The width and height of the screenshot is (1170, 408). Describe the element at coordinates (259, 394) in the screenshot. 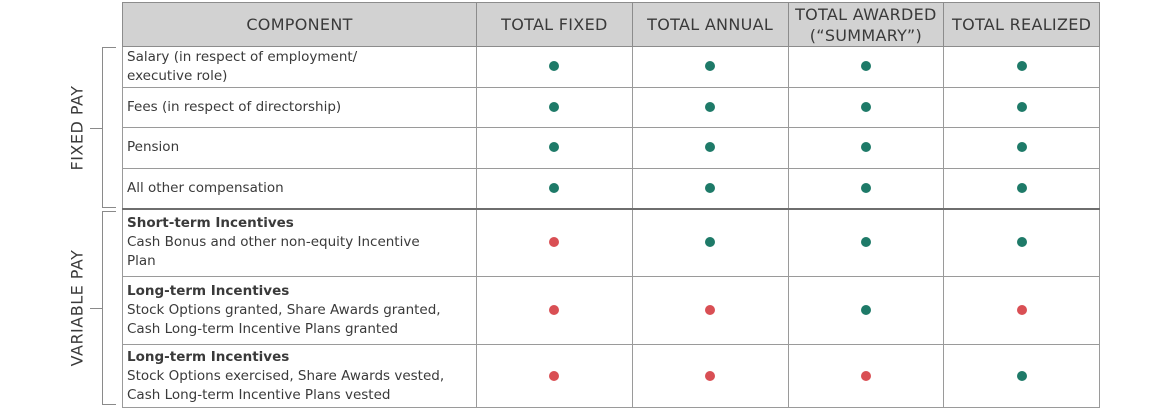

I see `component-text: Cash Long-term Incentive Plans vested` at that location.